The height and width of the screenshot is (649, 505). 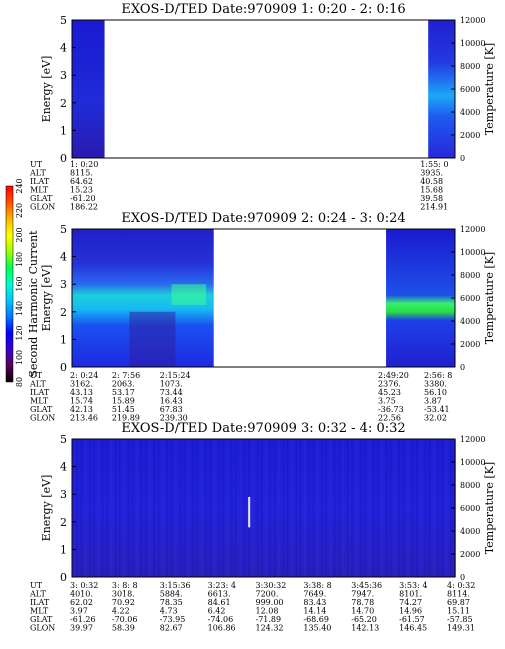 I want to click on info-value: 186.22, so click(x=84, y=207).